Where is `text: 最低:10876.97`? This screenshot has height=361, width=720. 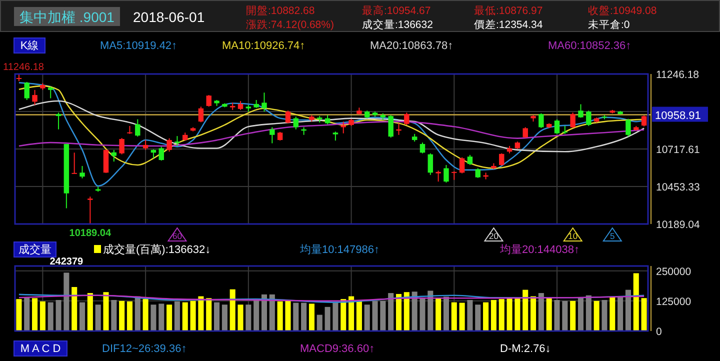 text: 最低:10876.97 is located at coordinates (508, 11).